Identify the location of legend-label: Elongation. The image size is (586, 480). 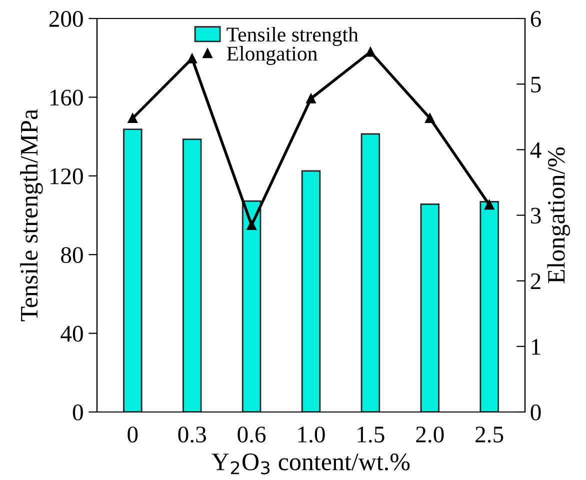
(272, 55).